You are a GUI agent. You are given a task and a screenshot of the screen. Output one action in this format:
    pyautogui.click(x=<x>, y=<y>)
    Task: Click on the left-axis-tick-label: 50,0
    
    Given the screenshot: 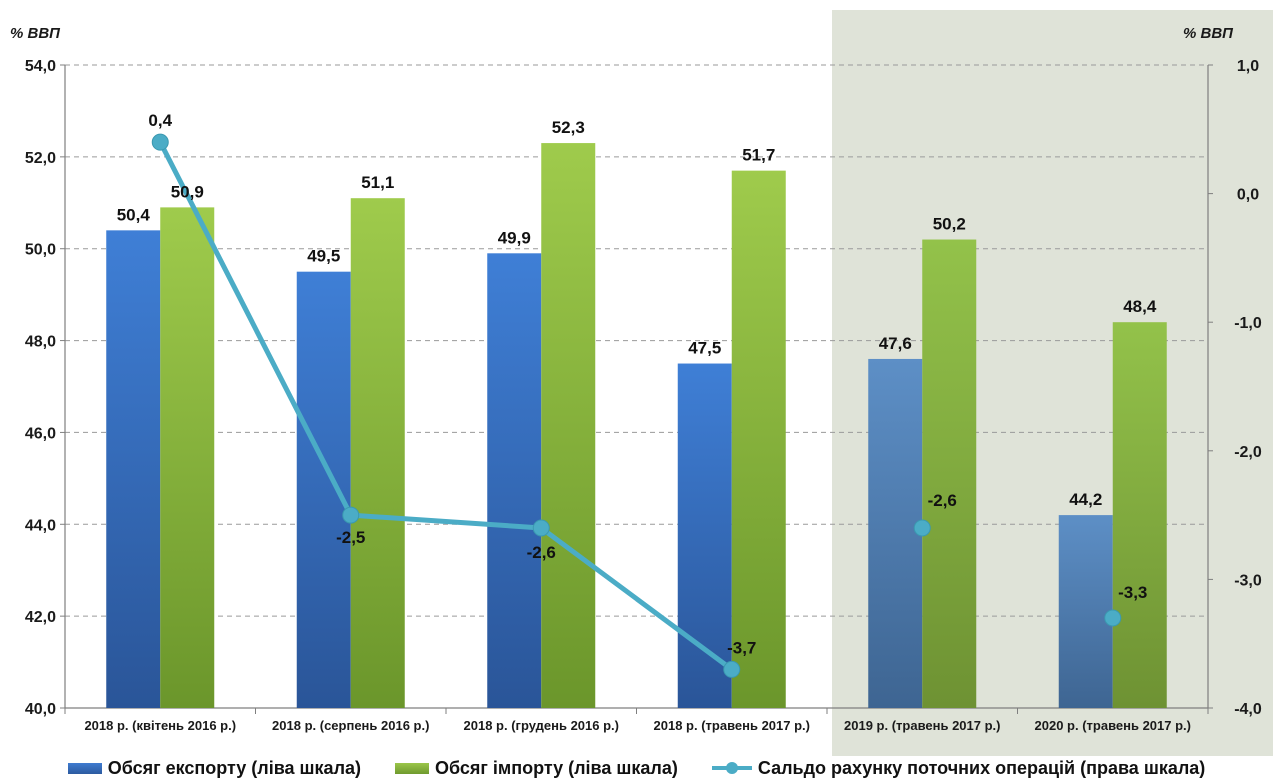 What is the action you would take?
    pyautogui.click(x=40, y=250)
    